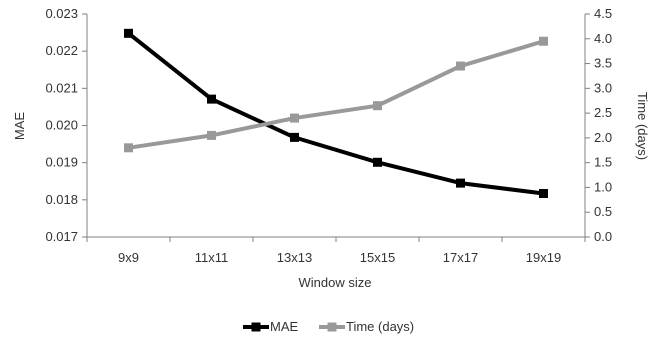  I want to click on x-tick-label: 19x19, so click(543, 257).